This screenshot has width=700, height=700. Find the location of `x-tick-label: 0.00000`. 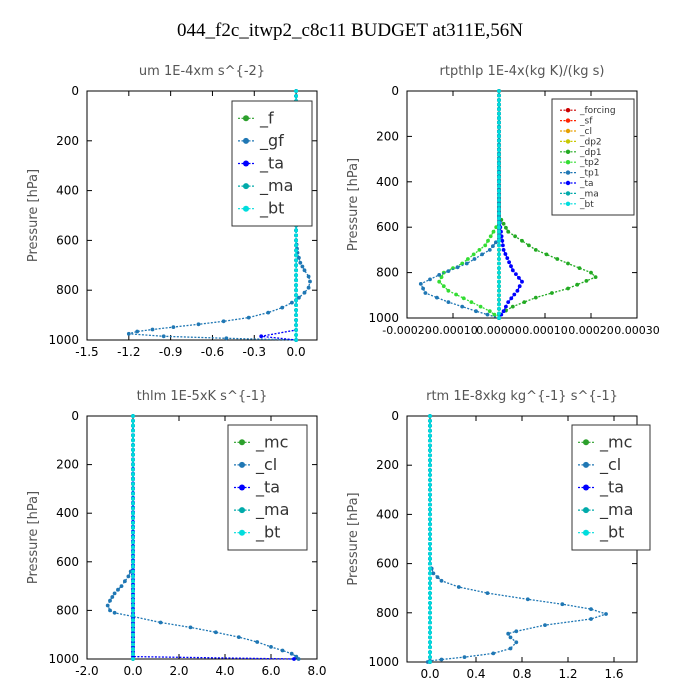

x-tick-label: 0.00000 is located at coordinates (499, 330).